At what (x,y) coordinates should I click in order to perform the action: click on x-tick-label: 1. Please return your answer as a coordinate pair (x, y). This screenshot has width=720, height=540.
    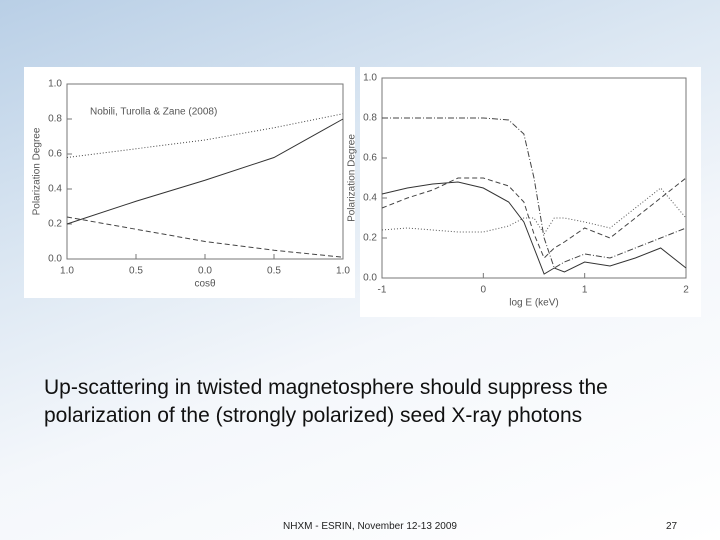
    Looking at the image, I should click on (585, 290).